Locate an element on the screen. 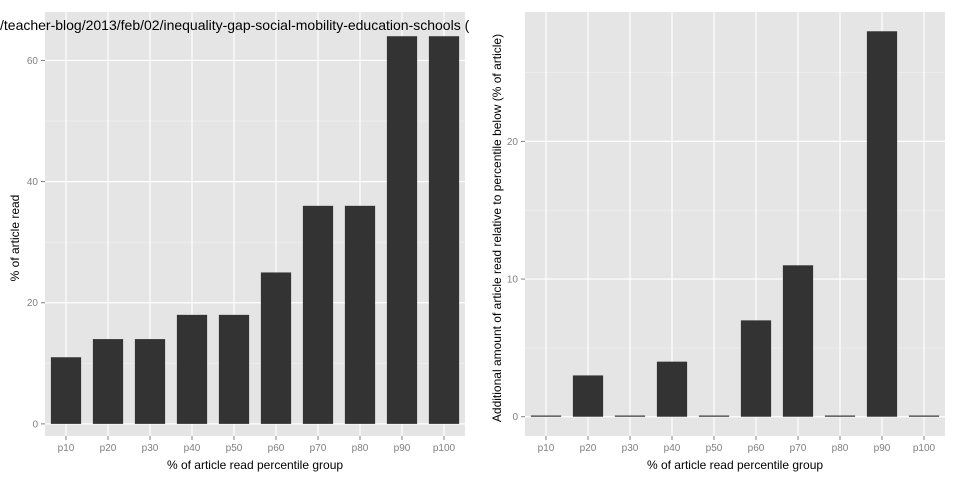 The image size is (960, 480). left-bar-p70 is located at coordinates (318, 314).